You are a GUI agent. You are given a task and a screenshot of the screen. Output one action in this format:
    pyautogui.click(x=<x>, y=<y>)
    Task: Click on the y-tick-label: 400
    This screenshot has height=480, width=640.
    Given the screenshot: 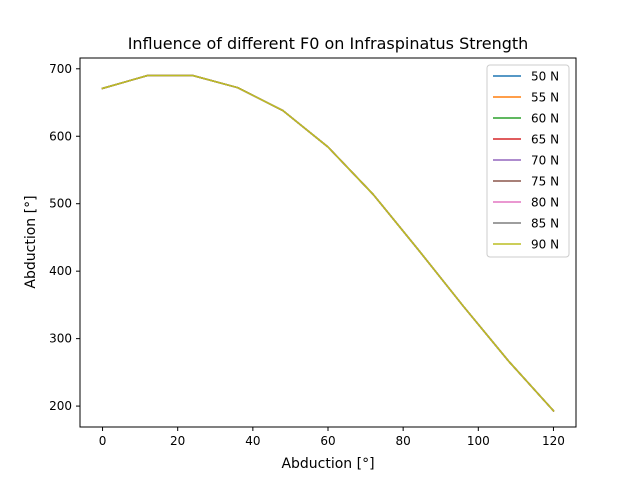 What is the action you would take?
    pyautogui.click(x=60, y=271)
    